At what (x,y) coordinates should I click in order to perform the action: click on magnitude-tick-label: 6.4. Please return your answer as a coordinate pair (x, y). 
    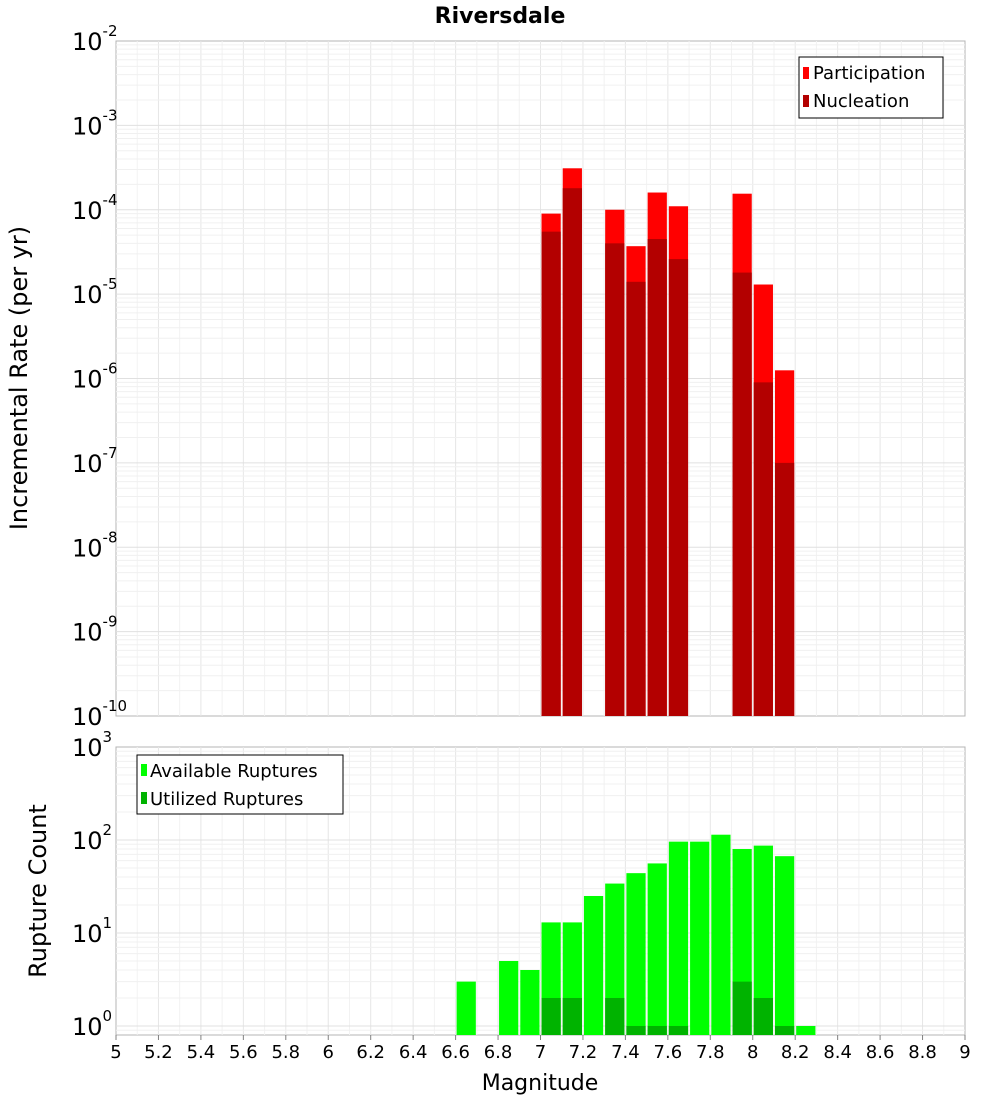
    Looking at the image, I should click on (413, 1052).